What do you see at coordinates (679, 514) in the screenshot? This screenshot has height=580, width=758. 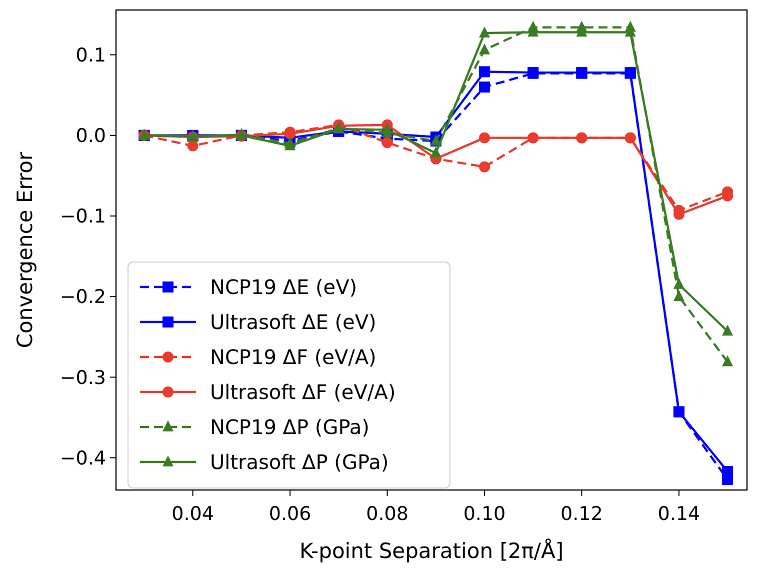 I see `x-tick-label: 0.14` at bounding box center [679, 514].